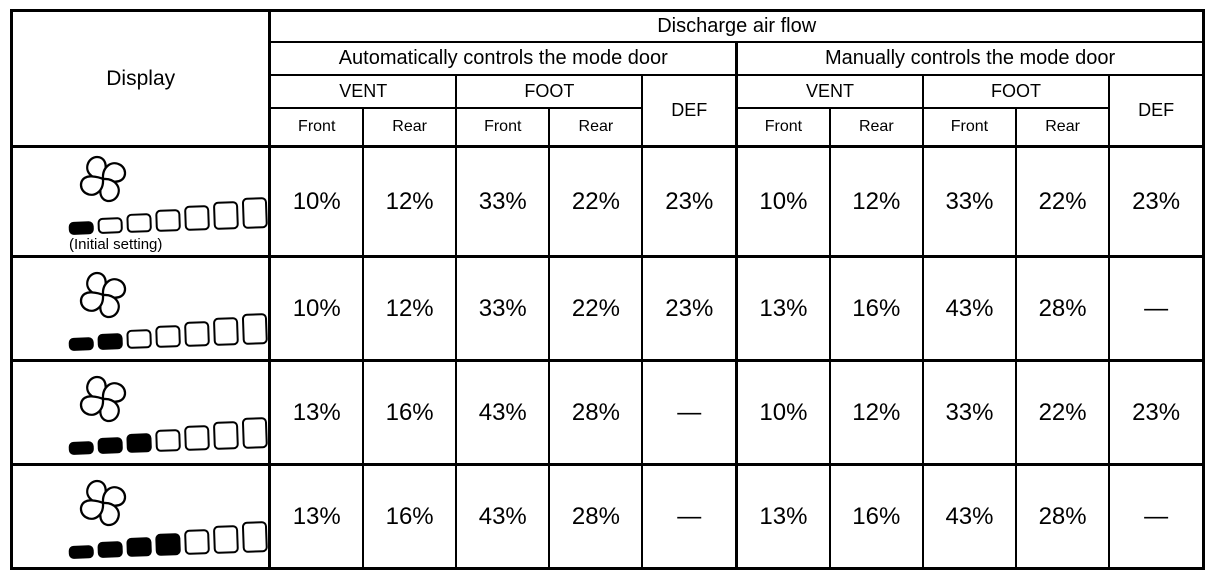 The image size is (1216, 582). What do you see at coordinates (829, 91) in the screenshot?
I see `manual-vent-header: VENT` at bounding box center [829, 91].